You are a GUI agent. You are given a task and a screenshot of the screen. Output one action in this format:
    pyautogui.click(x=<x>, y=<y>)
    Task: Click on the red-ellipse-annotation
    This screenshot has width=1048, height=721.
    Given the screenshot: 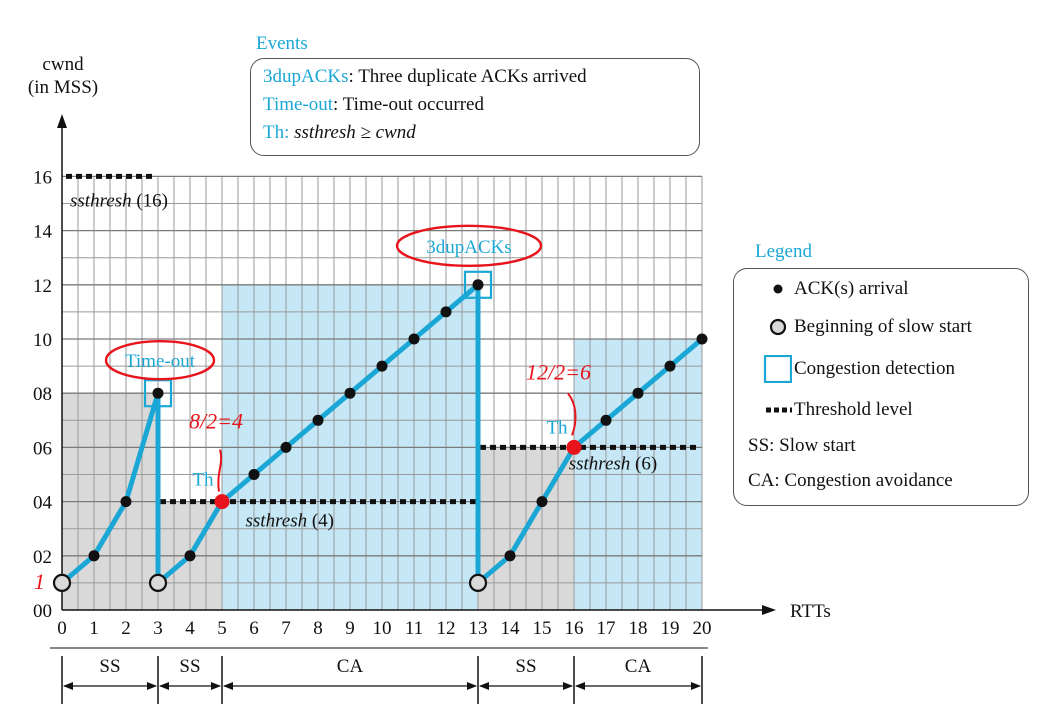 What is the action you would take?
    pyautogui.click(x=160, y=360)
    